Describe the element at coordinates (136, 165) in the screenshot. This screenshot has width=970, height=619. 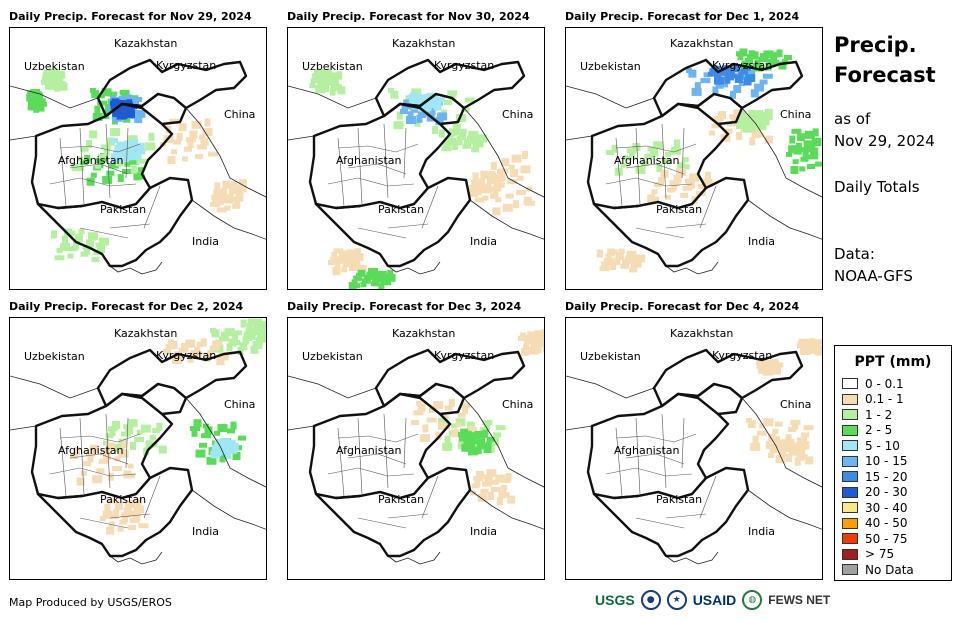
I see `precip-layer` at that location.